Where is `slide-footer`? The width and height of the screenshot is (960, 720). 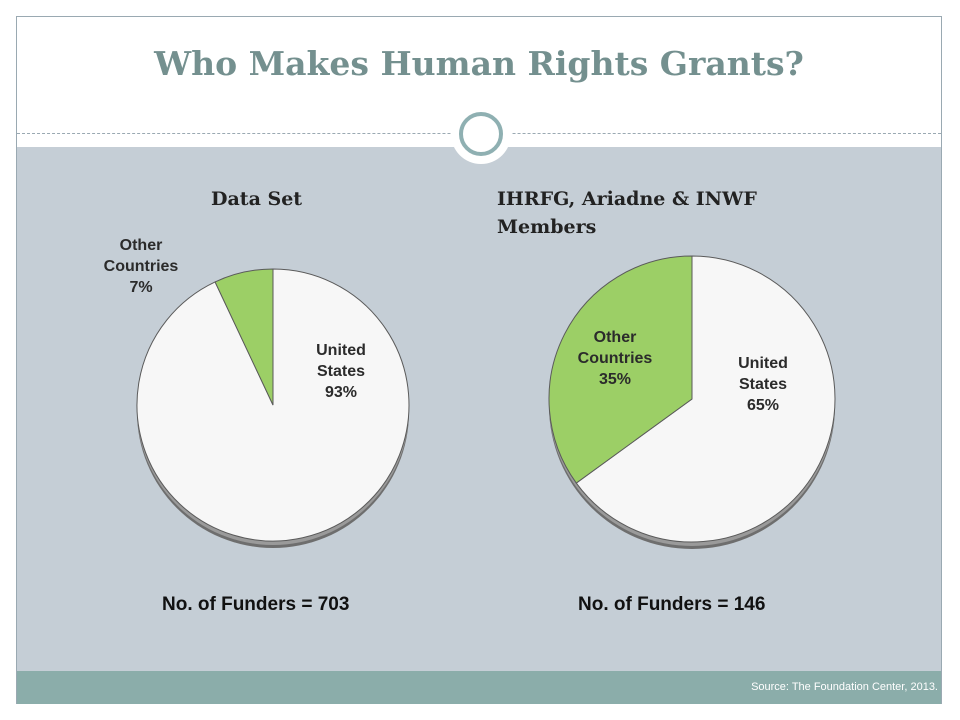
slide-footer is located at coordinates (479, 687).